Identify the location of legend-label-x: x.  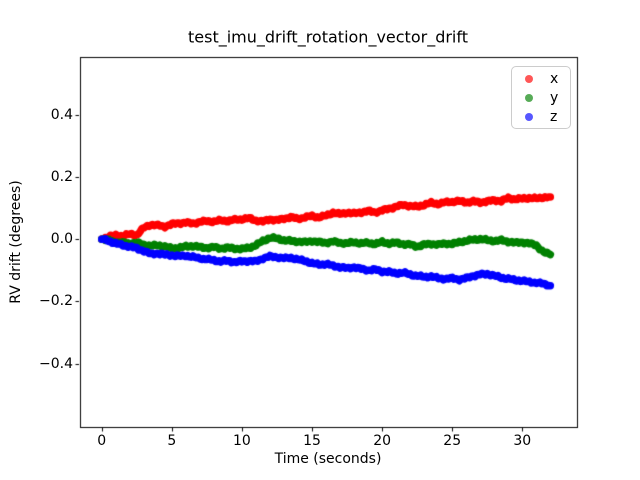
(554, 78).